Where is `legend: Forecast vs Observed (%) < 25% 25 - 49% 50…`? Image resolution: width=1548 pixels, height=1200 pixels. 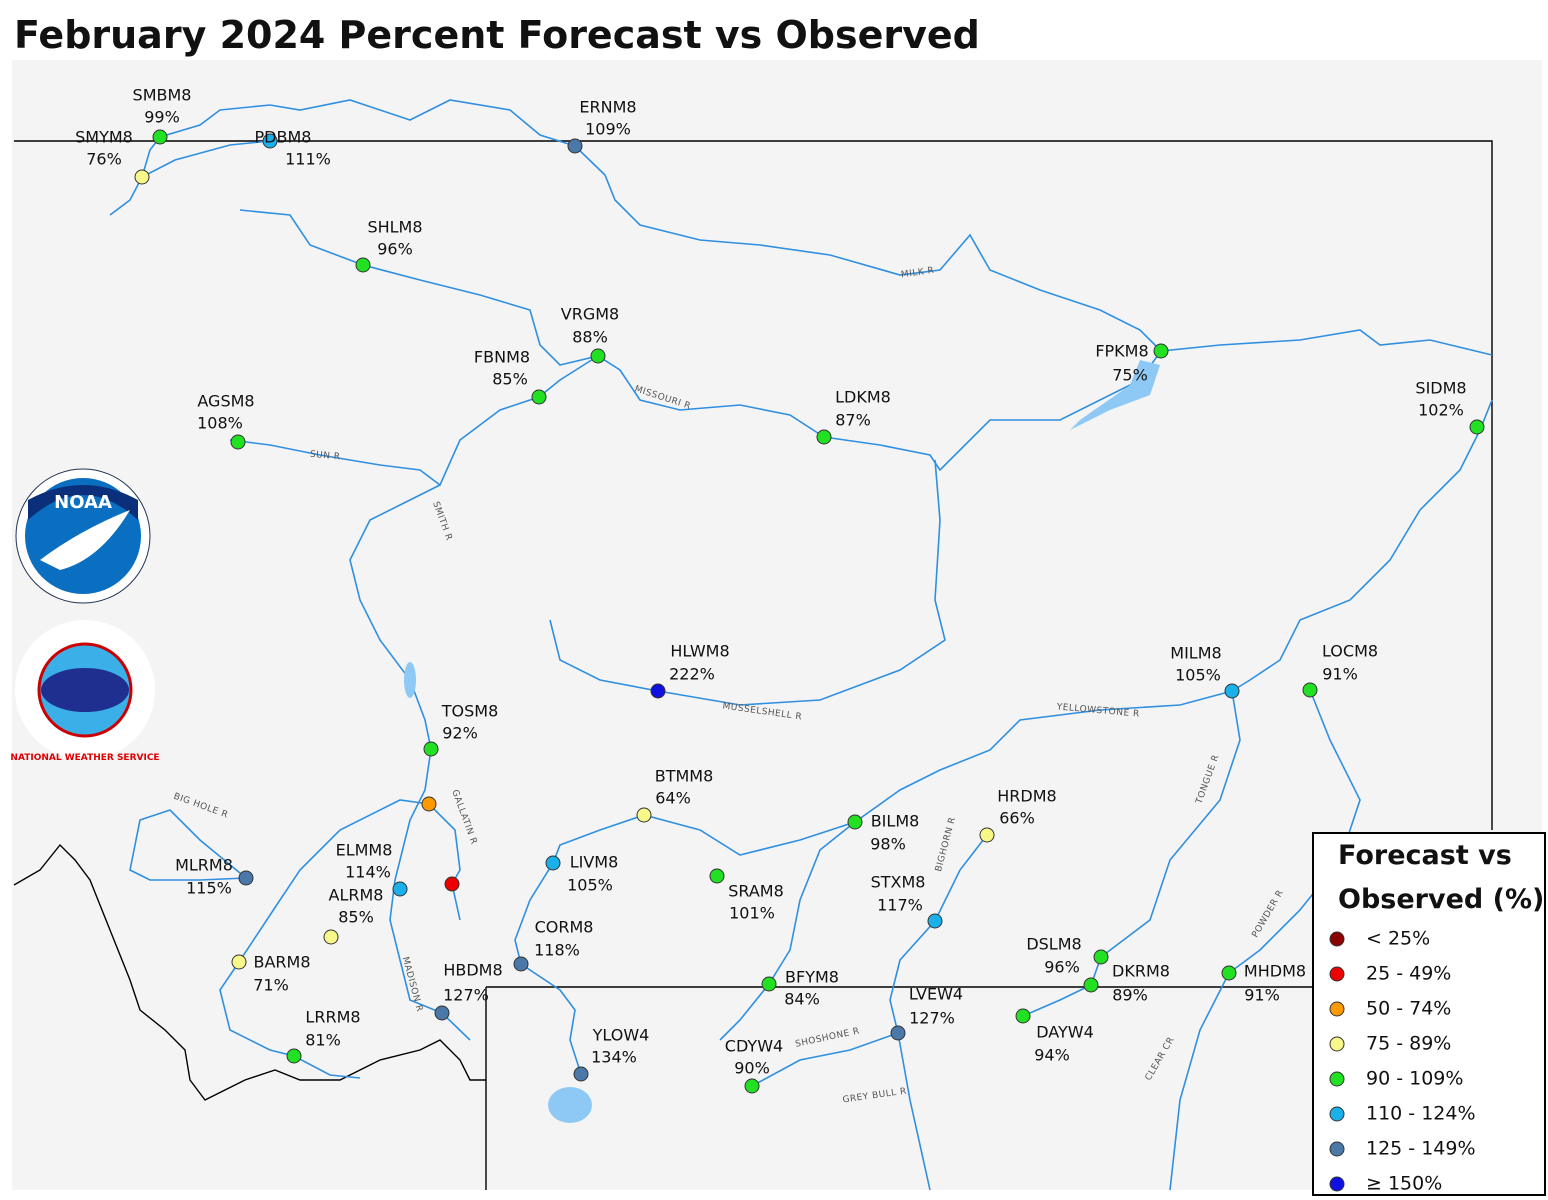 legend: Forecast vs Observed (%) < 25% 25 - 49% 50… is located at coordinates (1429, 1014).